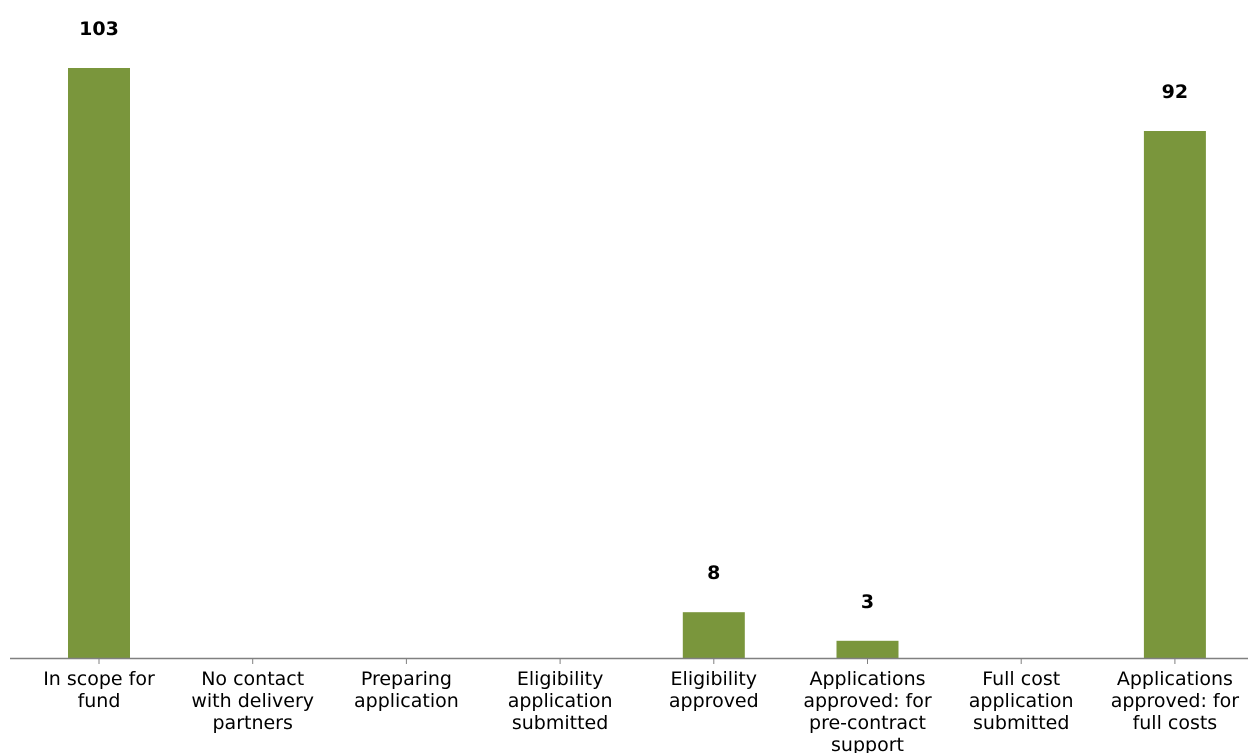 This screenshot has height=753, width=1248. What do you see at coordinates (1021, 679) in the screenshot?
I see `x-tick-label-6-line-0: Full cost` at bounding box center [1021, 679].